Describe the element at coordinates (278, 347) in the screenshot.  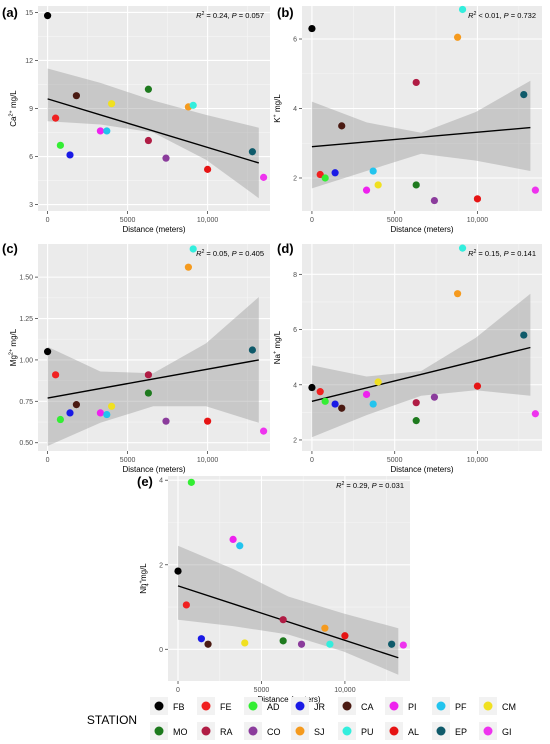
I see `y-axis-title: Na+ mg/L` at that location.